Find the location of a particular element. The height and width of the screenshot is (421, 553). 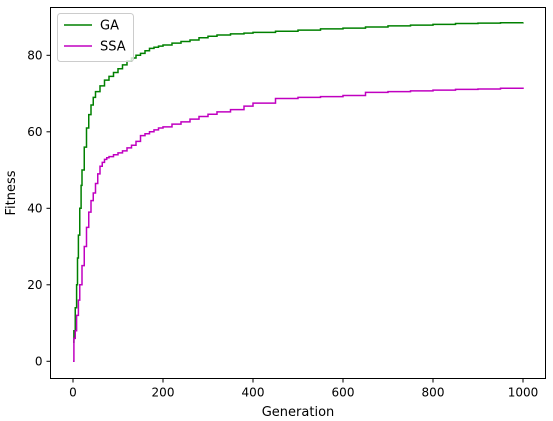

y-axis-label: Fitness is located at coordinates (11, 192).